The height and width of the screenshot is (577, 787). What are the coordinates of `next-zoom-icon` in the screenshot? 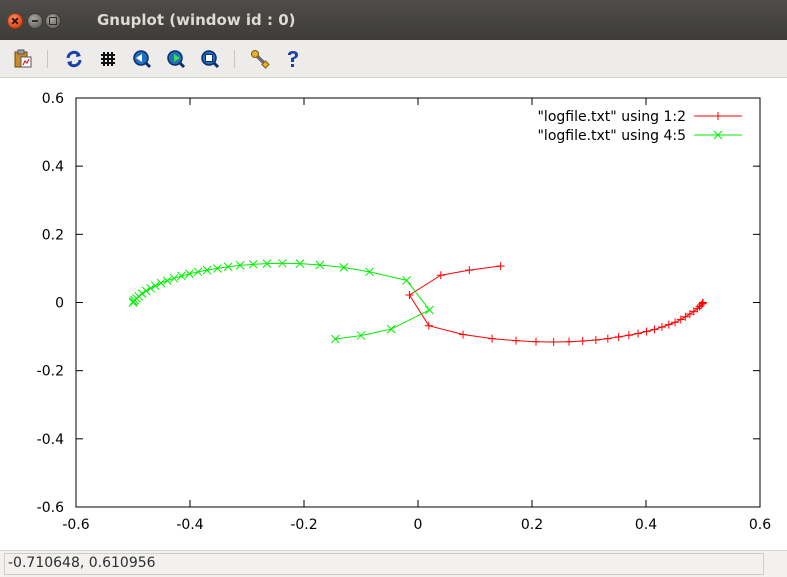 It's located at (176, 59).